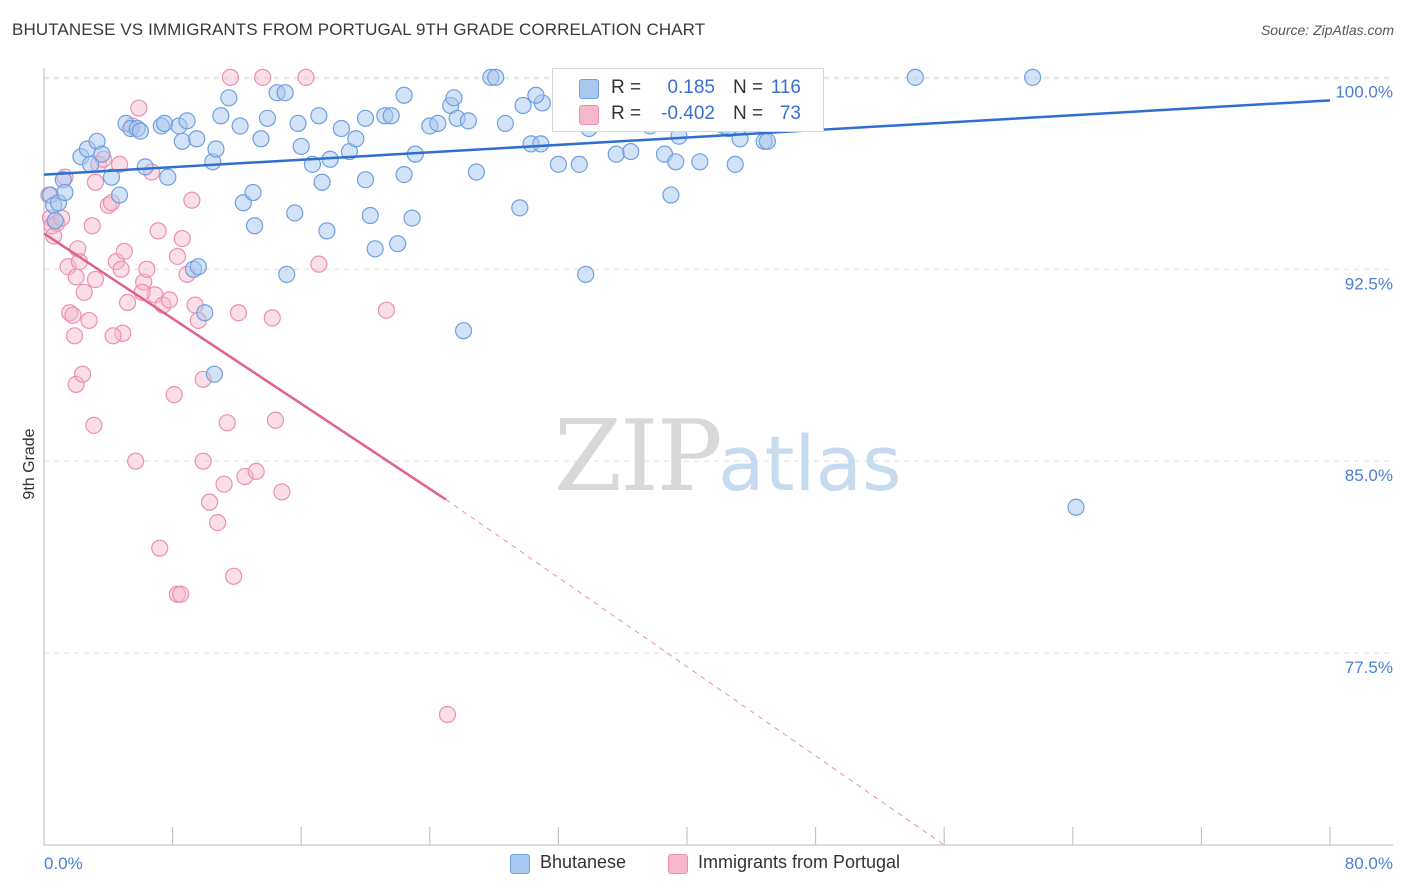 This screenshot has width=1406, height=892. Describe the element at coordinates (626, 87) in the screenshot. I see `legend-r-label: R =` at that location.